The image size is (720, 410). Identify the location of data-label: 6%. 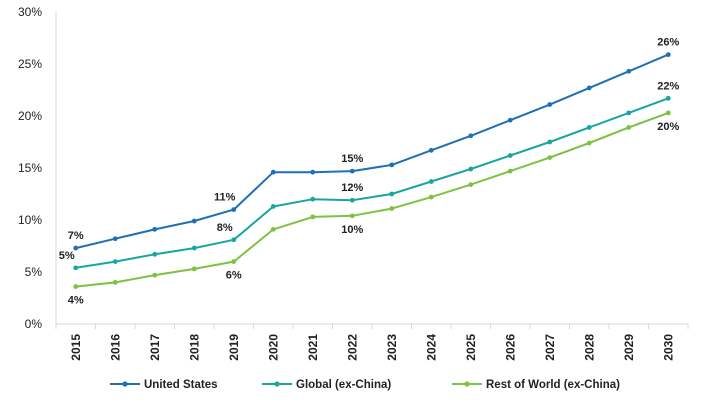
(234, 276).